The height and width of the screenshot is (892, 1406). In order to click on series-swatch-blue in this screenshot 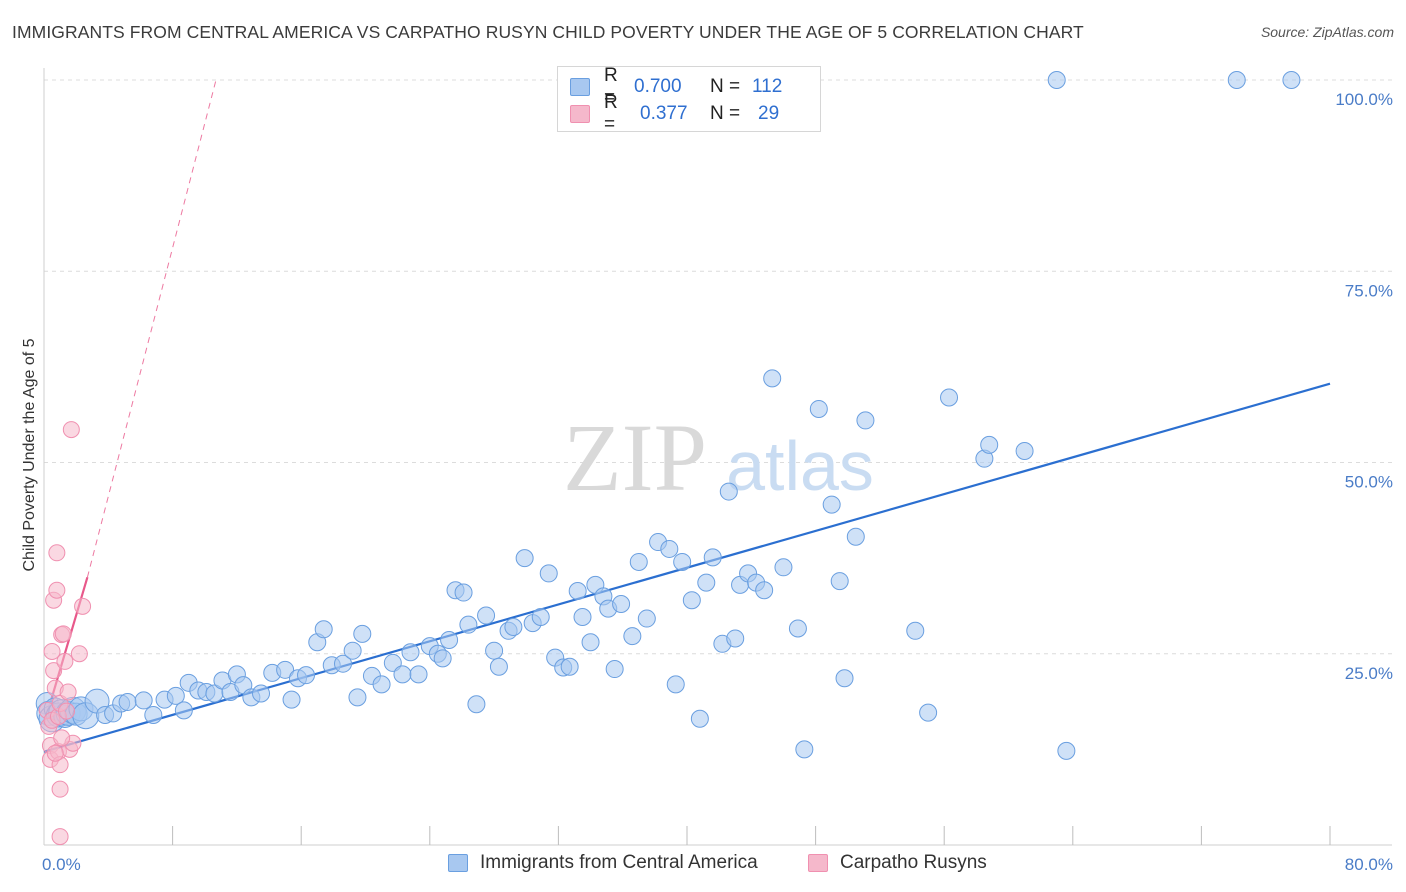, I will do `click(458, 863)`.